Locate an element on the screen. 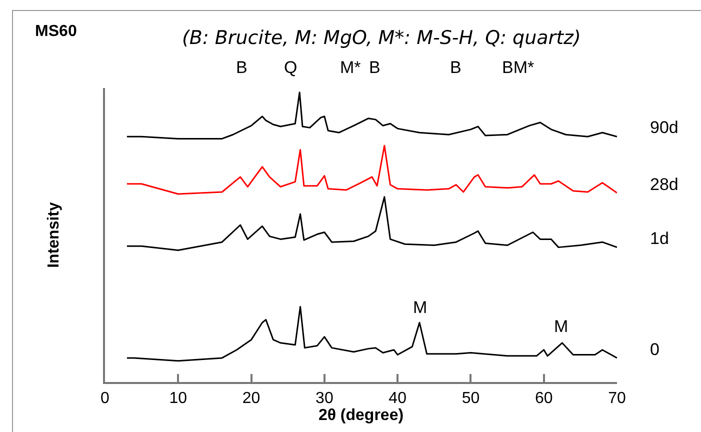 The width and height of the screenshot is (701, 432). x-axis-title: 2θ (degree) is located at coordinates (361, 415).